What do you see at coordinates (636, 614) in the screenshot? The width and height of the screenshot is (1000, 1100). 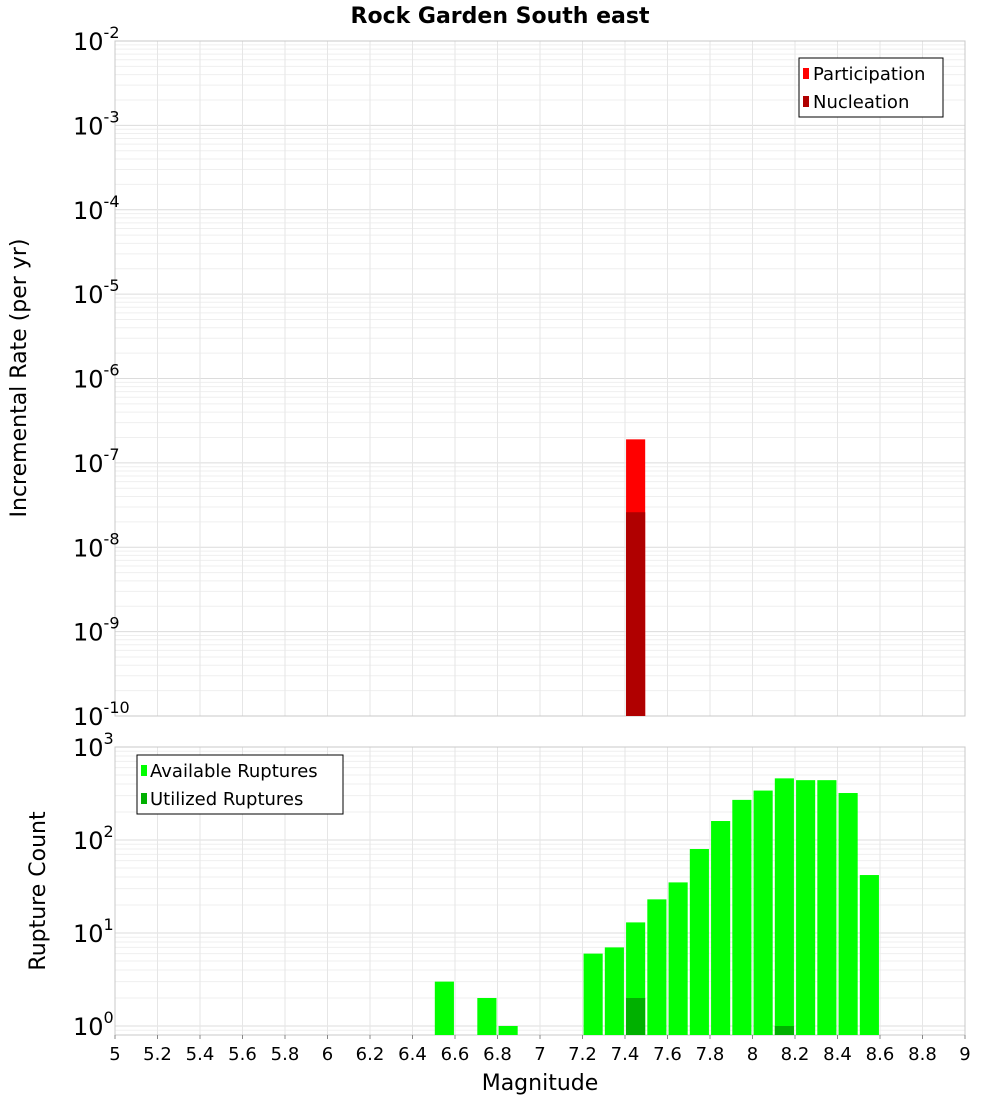 I see `bar-nucleation` at bounding box center [636, 614].